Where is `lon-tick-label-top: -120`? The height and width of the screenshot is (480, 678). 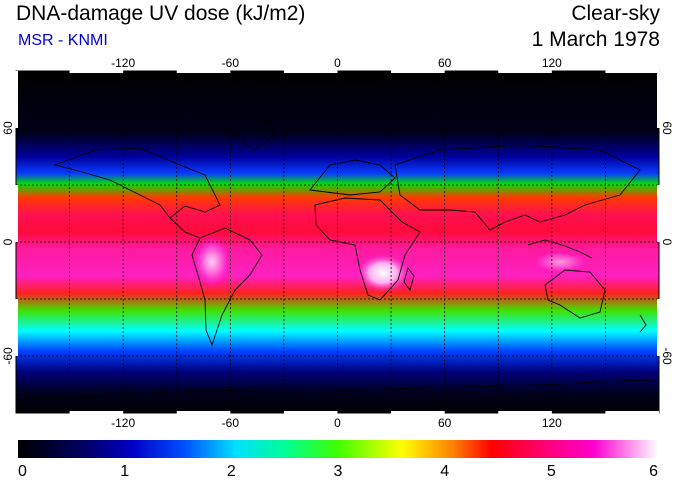
lon-tick-label-top: -120 is located at coordinates (123, 63).